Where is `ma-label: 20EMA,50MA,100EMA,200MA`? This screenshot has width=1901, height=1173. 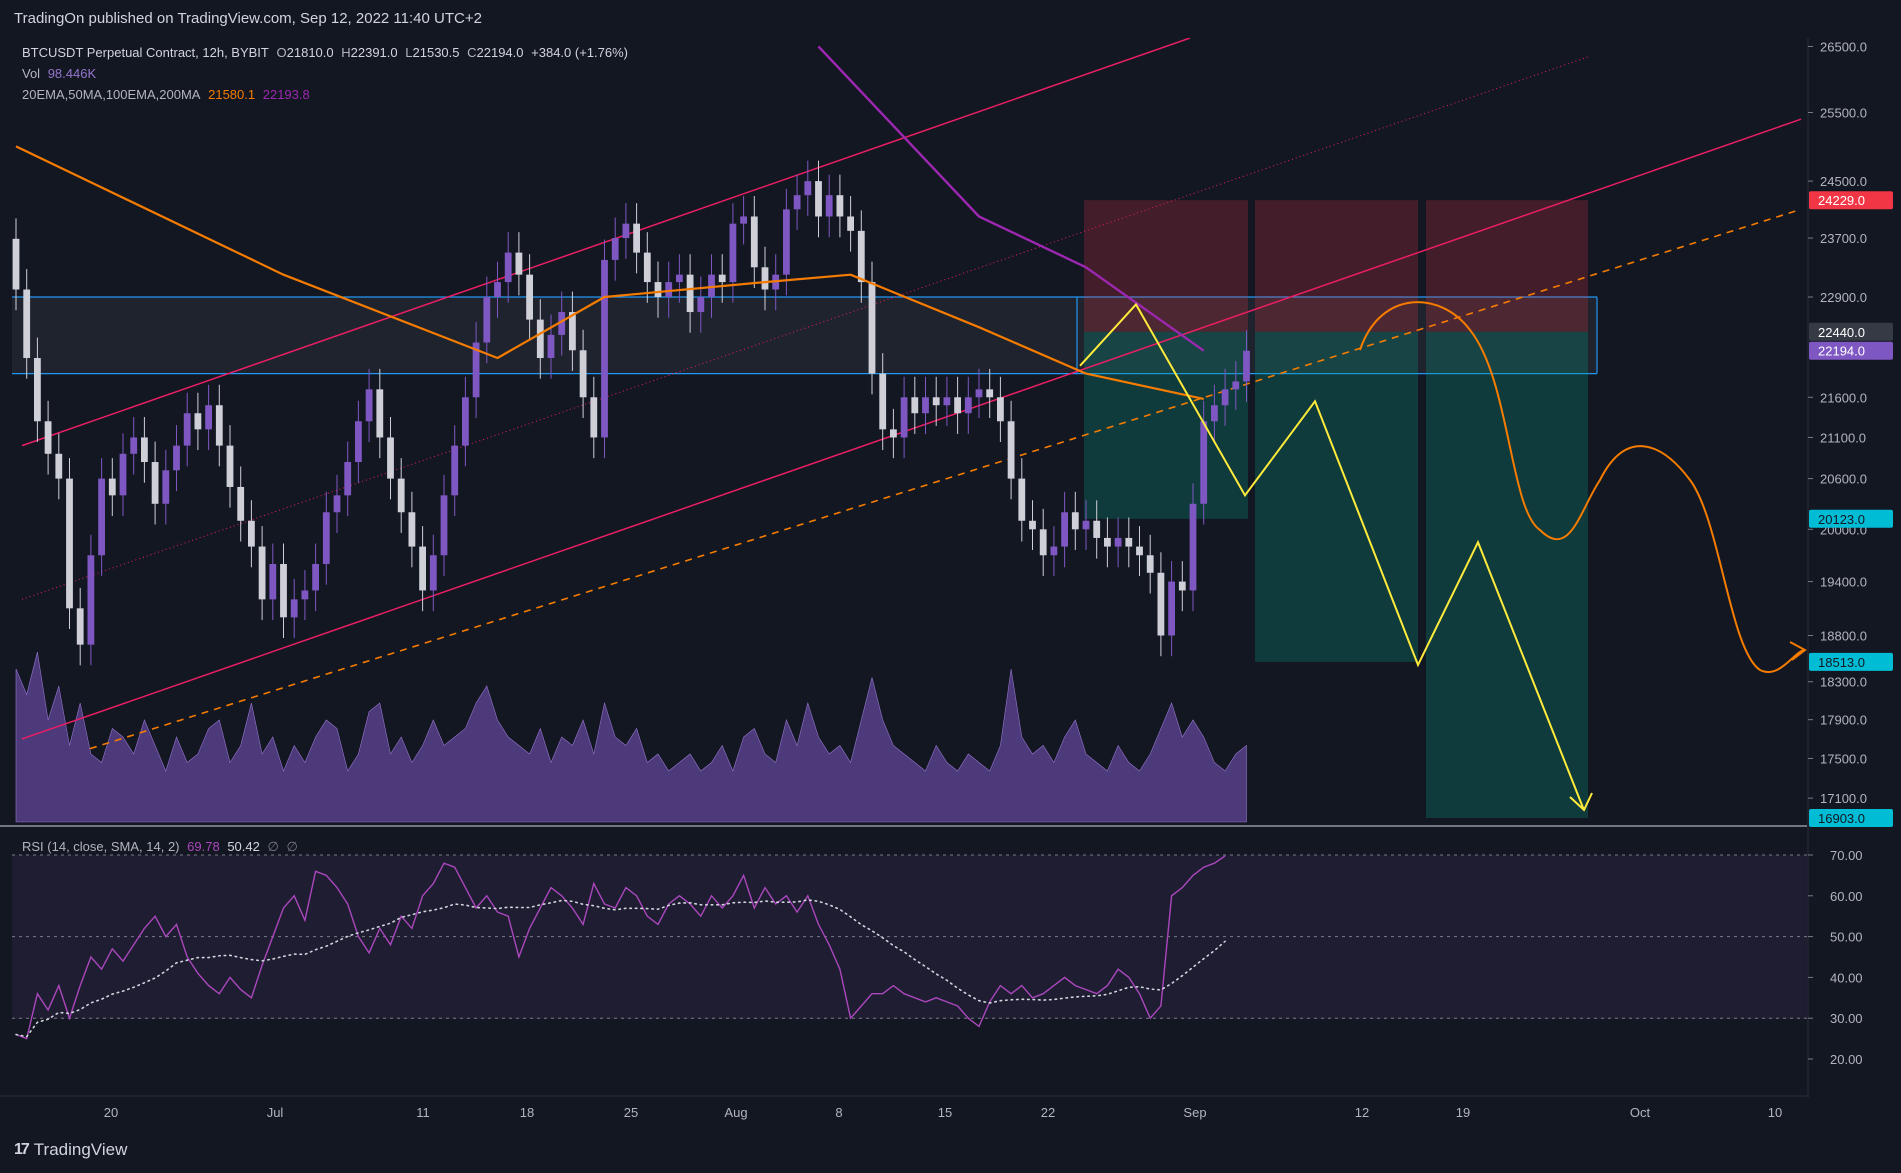
ma-label: 20EMA,50MA,100EMA,200MA is located at coordinates (111, 94).